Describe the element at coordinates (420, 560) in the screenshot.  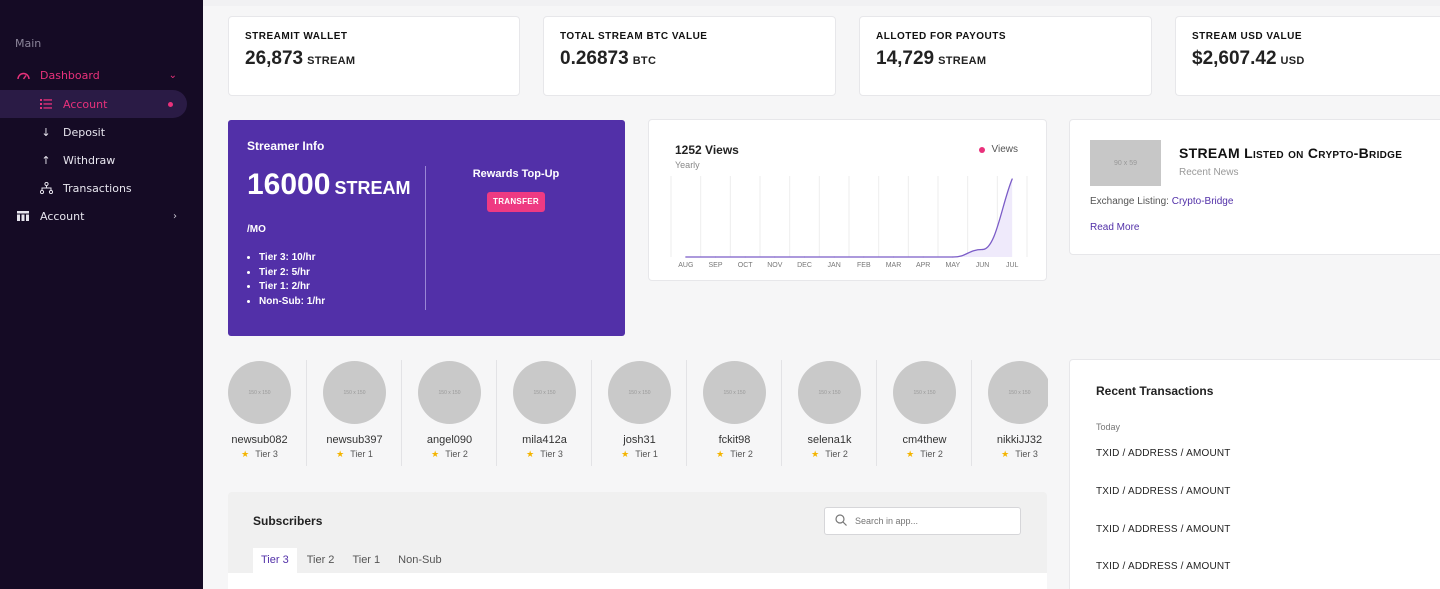
I see `tab-non-sub: Non-Sub` at that location.